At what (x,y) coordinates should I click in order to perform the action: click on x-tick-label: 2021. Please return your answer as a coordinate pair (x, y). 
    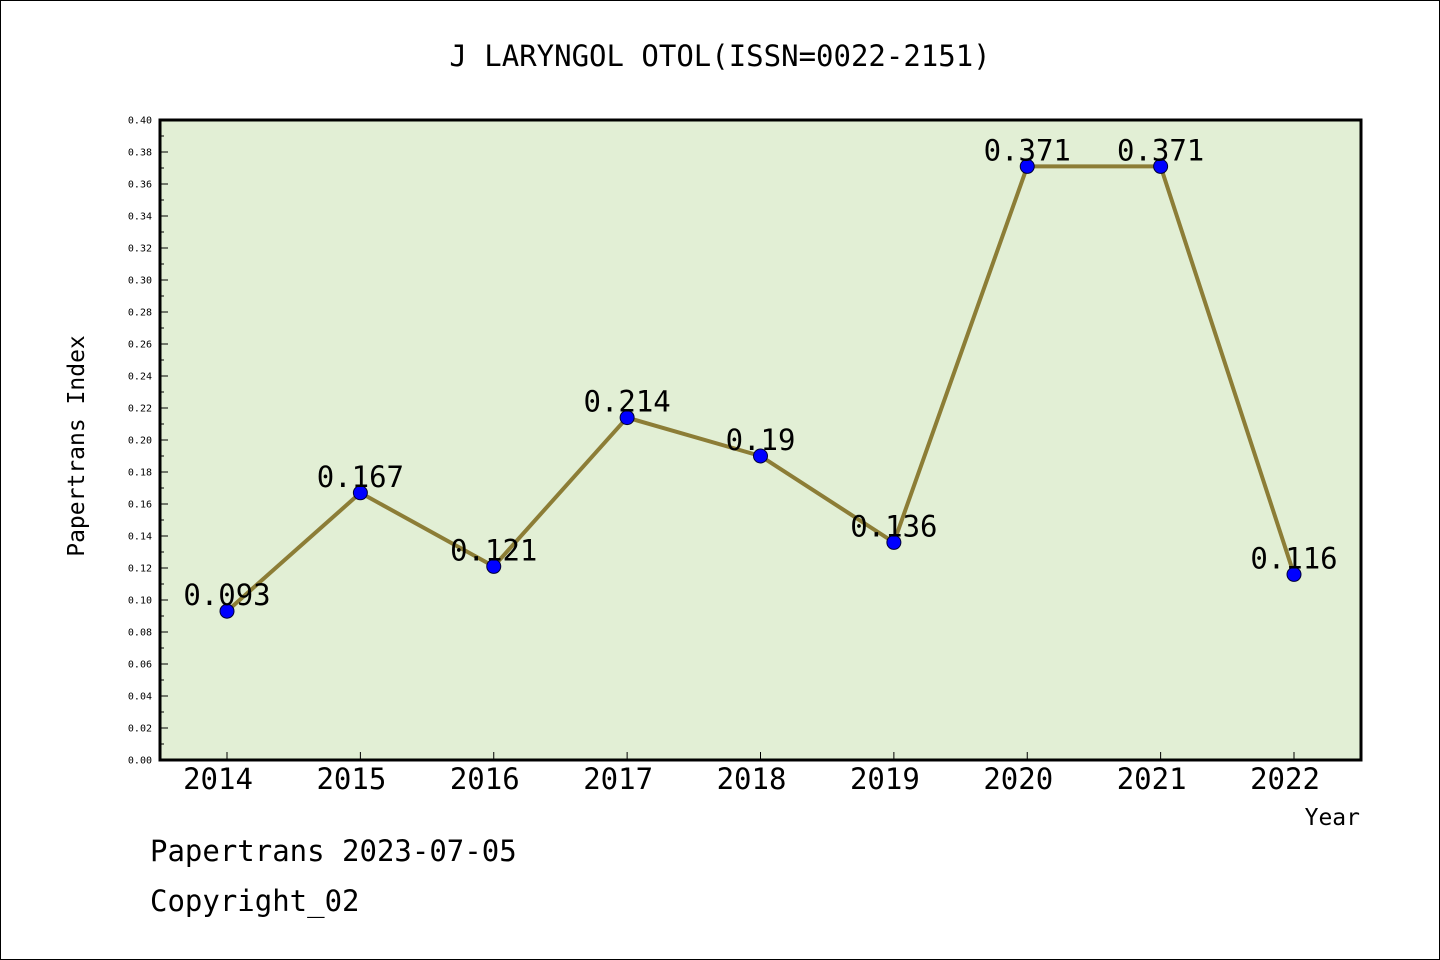
    Looking at the image, I should click on (1152, 779).